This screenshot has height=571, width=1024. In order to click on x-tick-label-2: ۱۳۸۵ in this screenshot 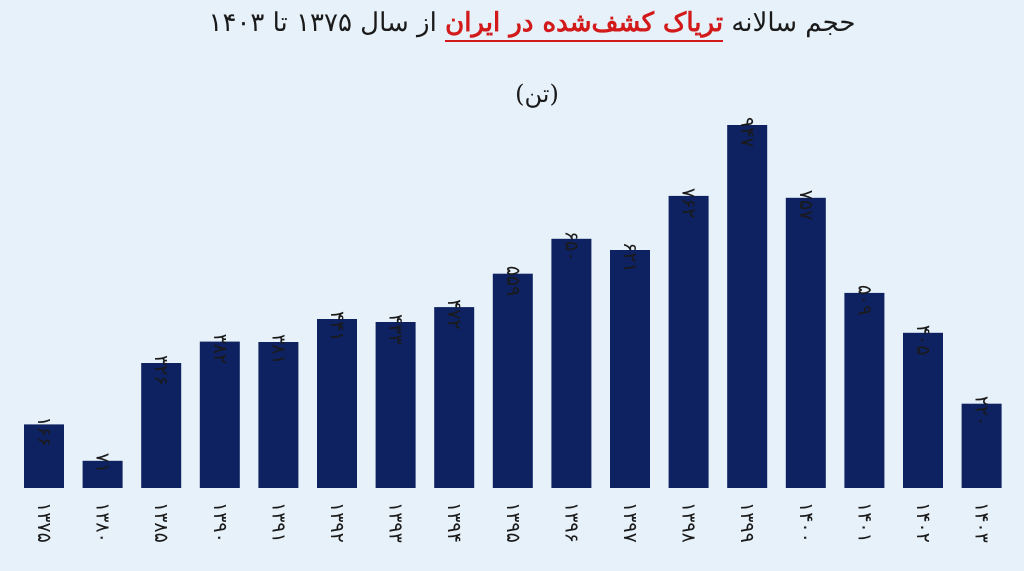, I will do `click(161, 522)`.